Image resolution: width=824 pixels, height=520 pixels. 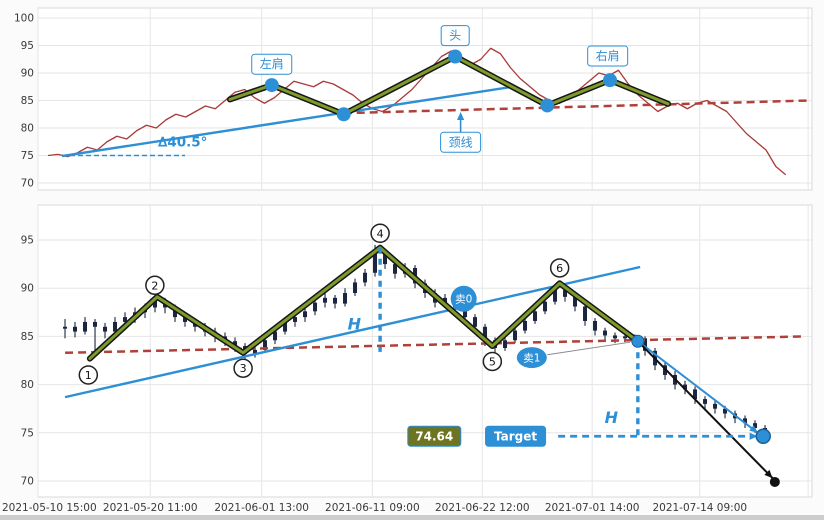 I want to click on trendline-top, so click(x=287, y=121).